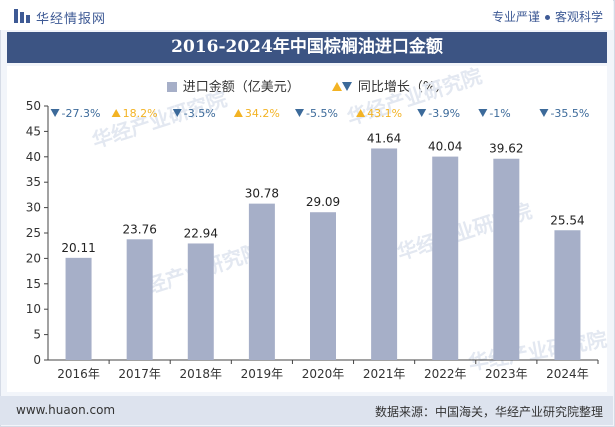 This screenshot has width=615, height=427. I want to click on growth-label: -3.9%, so click(444, 113).